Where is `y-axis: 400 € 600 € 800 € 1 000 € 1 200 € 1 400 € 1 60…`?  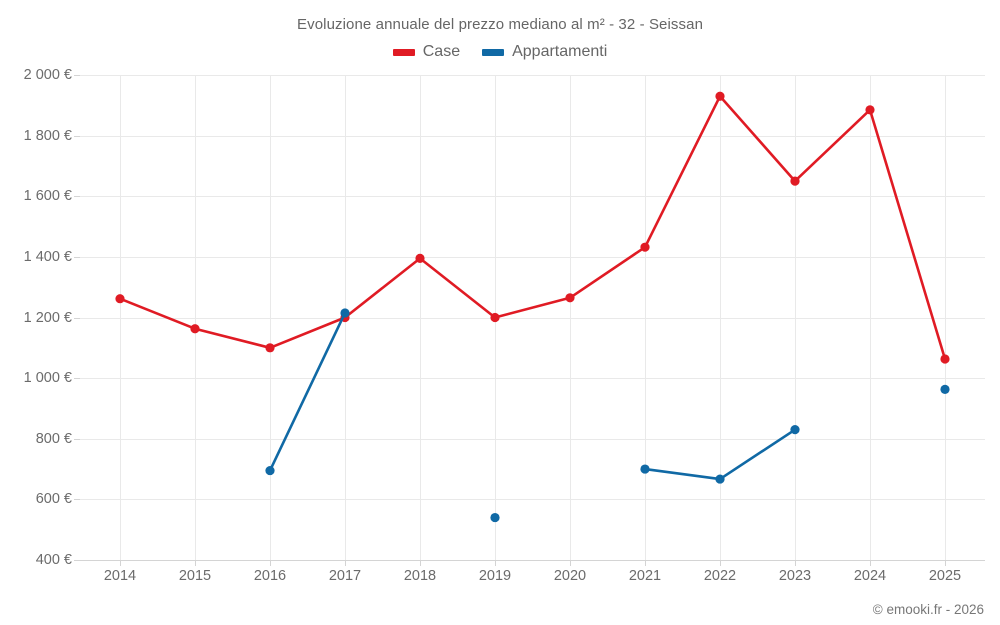
y-axis: 400 € 600 € 800 € 1 000 € 1 200 € 1 400 € 1 60… is located at coordinates (40, 312).